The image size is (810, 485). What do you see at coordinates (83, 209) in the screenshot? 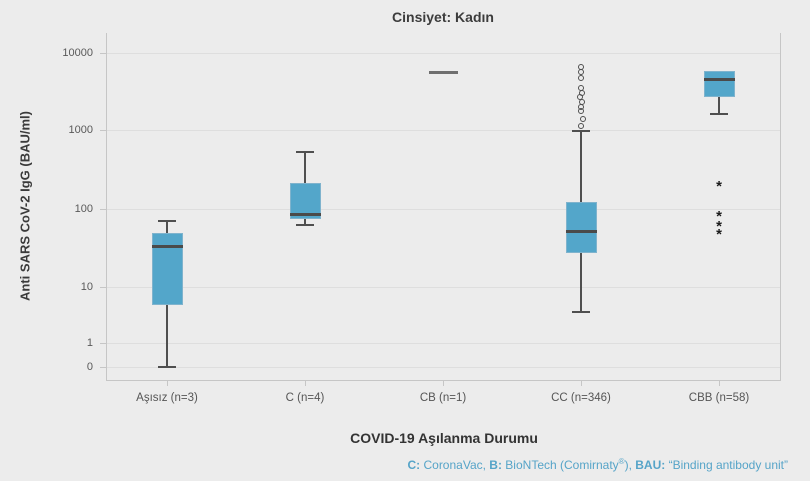
I see `y-tick-label: 100` at bounding box center [83, 209].